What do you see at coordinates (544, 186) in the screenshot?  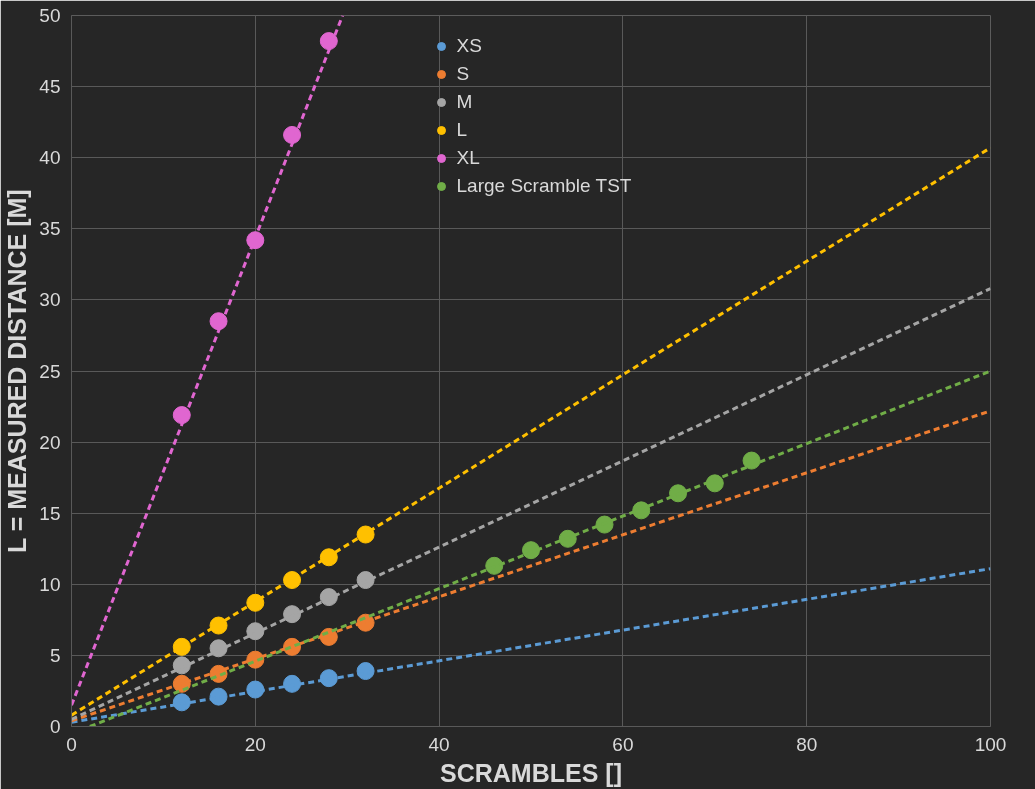 I see `legend-label: Large Scramble TST` at bounding box center [544, 186].